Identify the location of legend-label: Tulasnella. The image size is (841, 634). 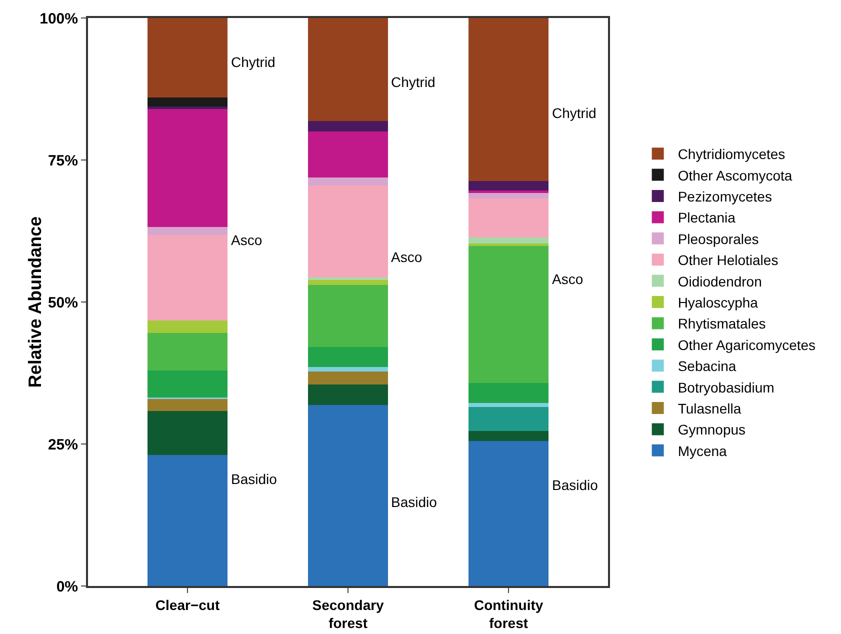
(710, 408).